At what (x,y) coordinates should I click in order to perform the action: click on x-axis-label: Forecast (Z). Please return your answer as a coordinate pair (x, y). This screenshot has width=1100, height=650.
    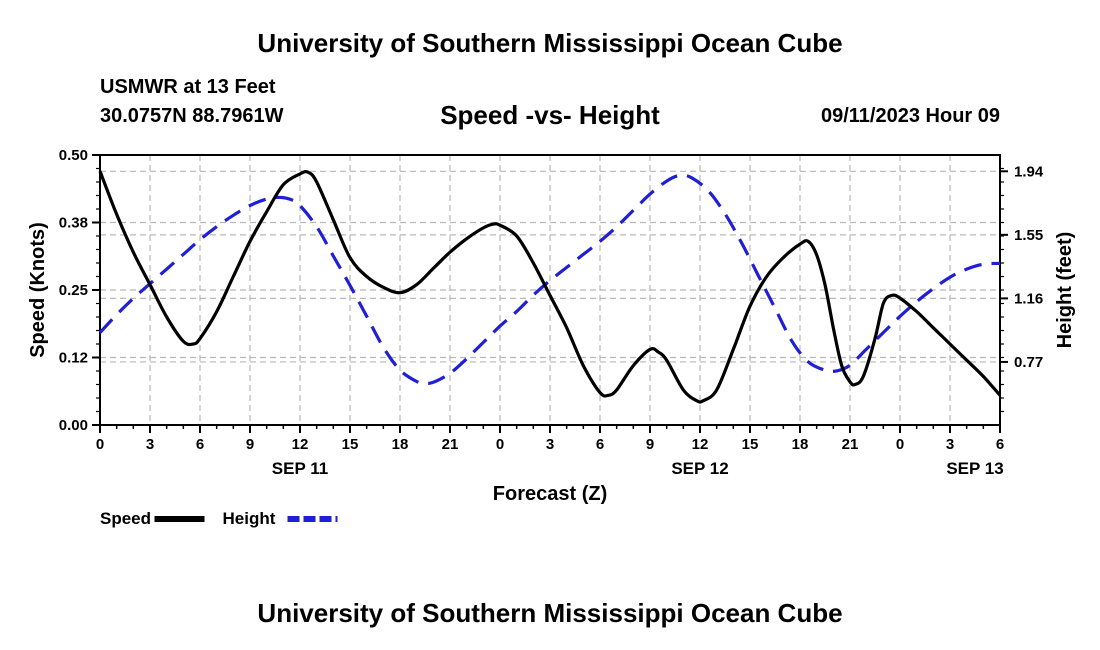
    Looking at the image, I should click on (550, 494).